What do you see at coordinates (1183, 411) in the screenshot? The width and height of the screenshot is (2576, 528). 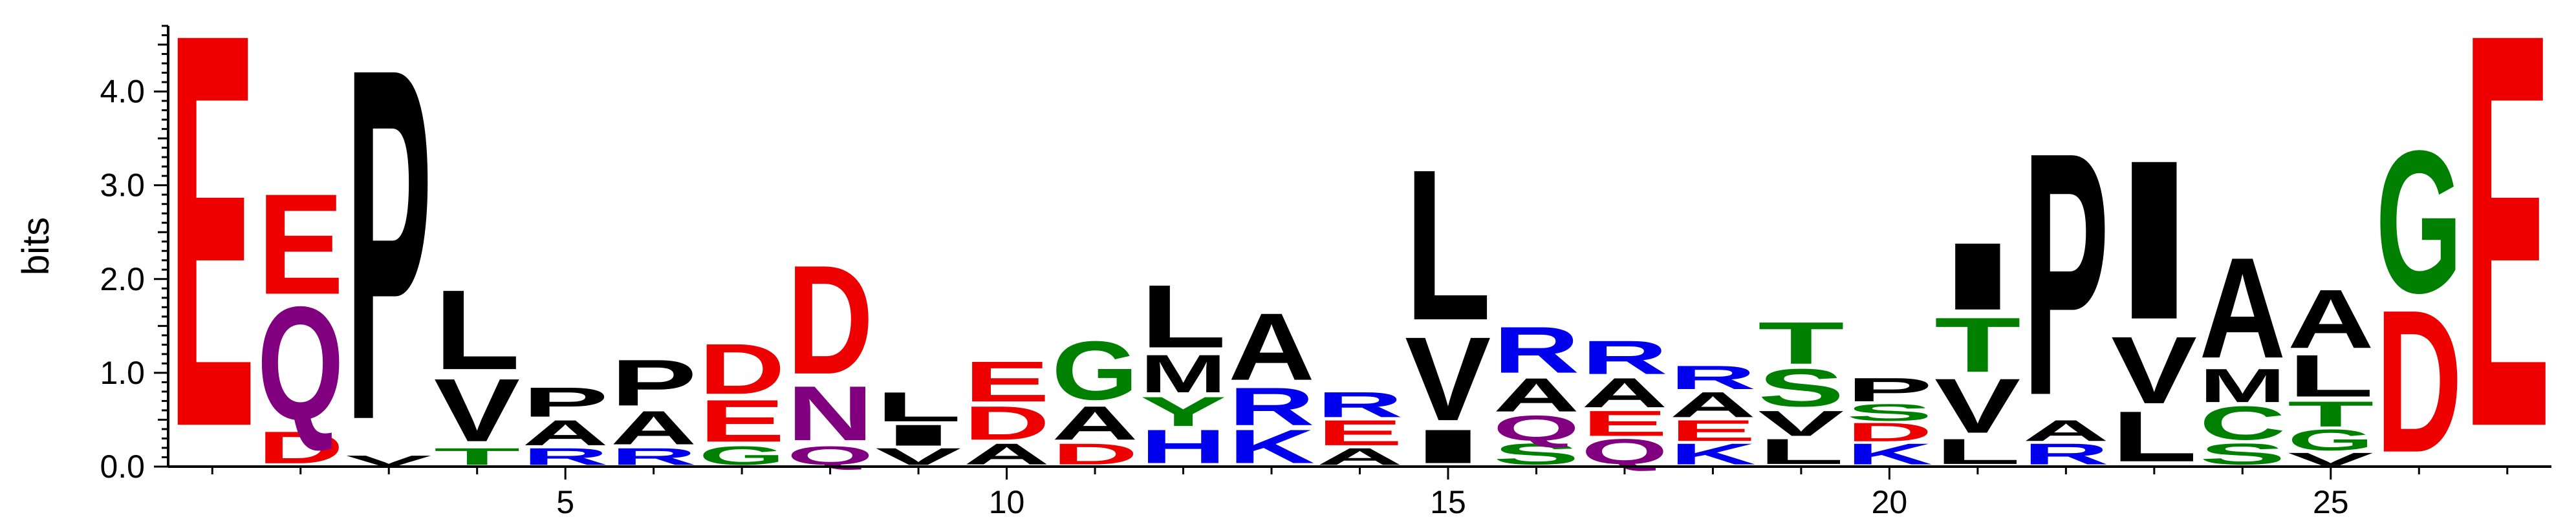 I see `logo-letter: Y` at bounding box center [1183, 411].